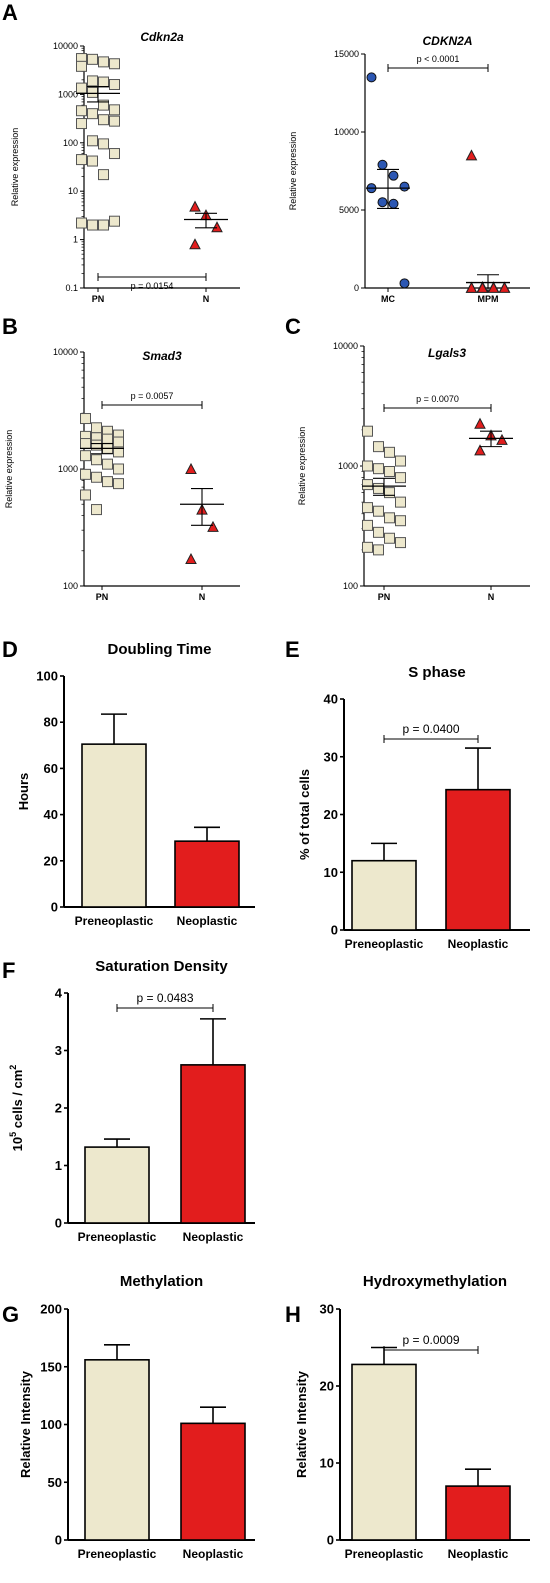 The width and height of the screenshot is (550, 1583). I want to click on p-value-label: p = 0.0154, so click(152, 286).